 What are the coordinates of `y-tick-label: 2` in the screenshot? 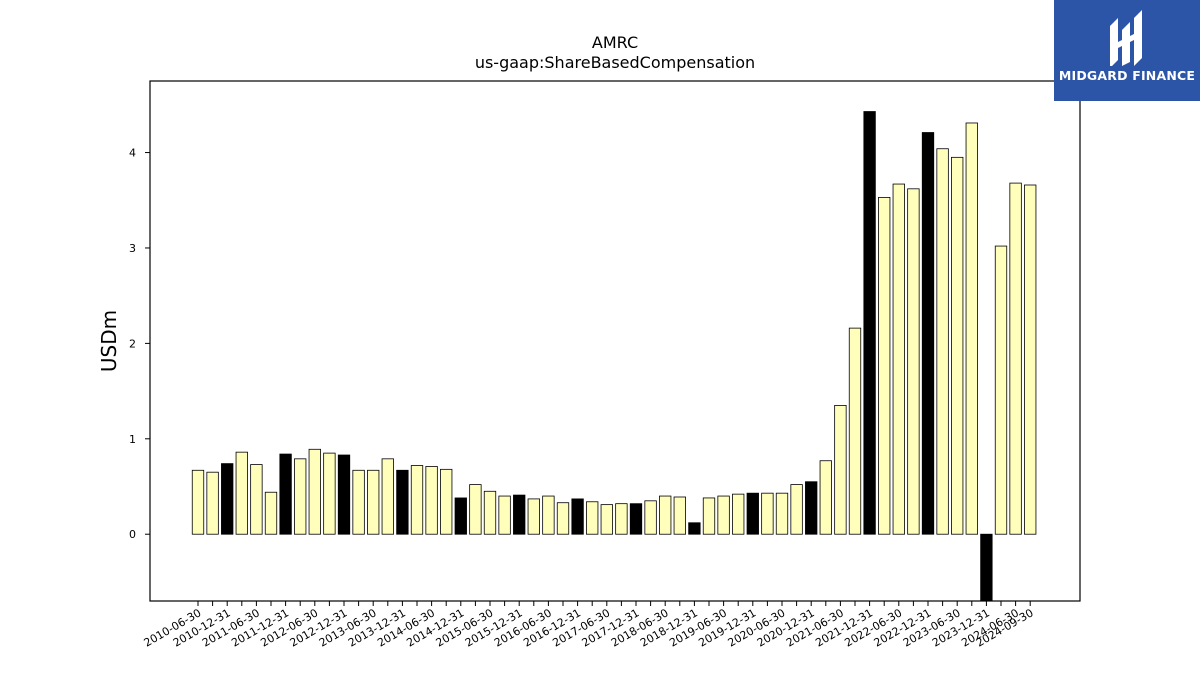 It's located at (132, 343).